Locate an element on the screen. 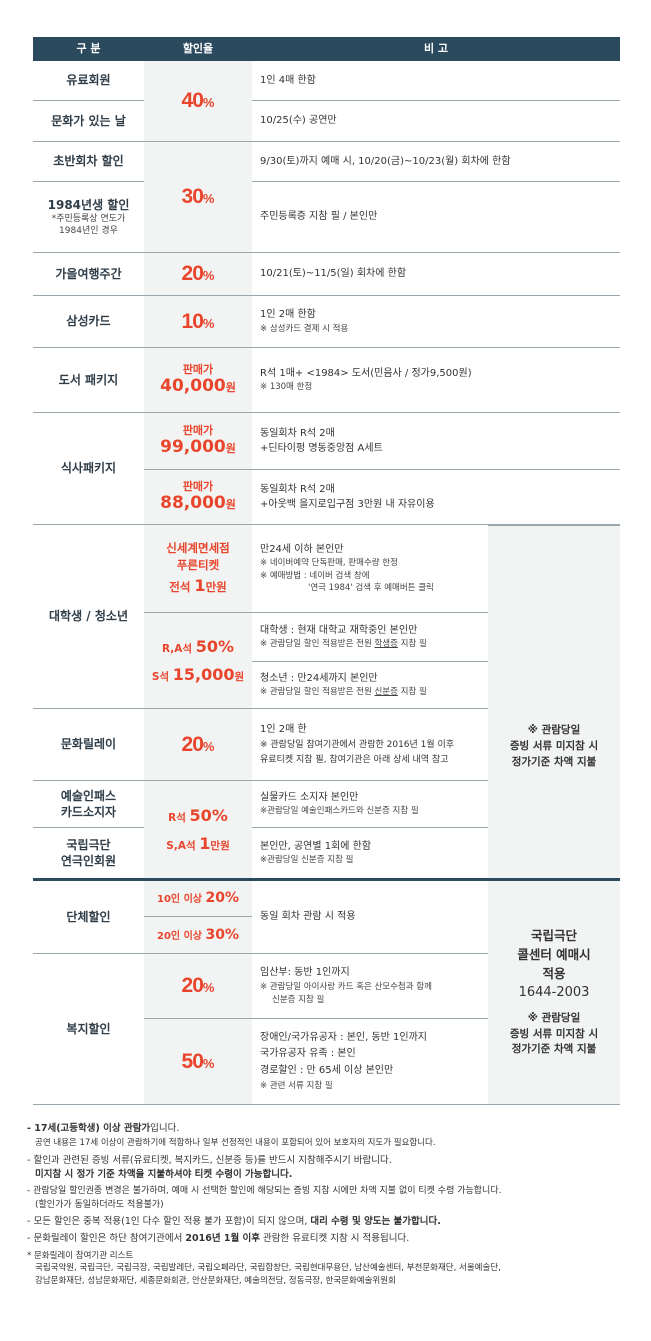  discount-10: 10% is located at coordinates (198, 322).